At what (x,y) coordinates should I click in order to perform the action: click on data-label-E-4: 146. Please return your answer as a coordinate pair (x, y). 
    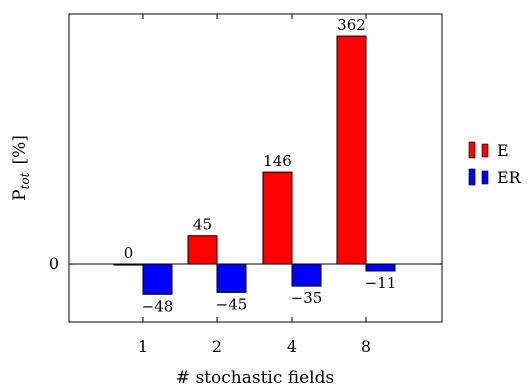
    Looking at the image, I should click on (277, 161).